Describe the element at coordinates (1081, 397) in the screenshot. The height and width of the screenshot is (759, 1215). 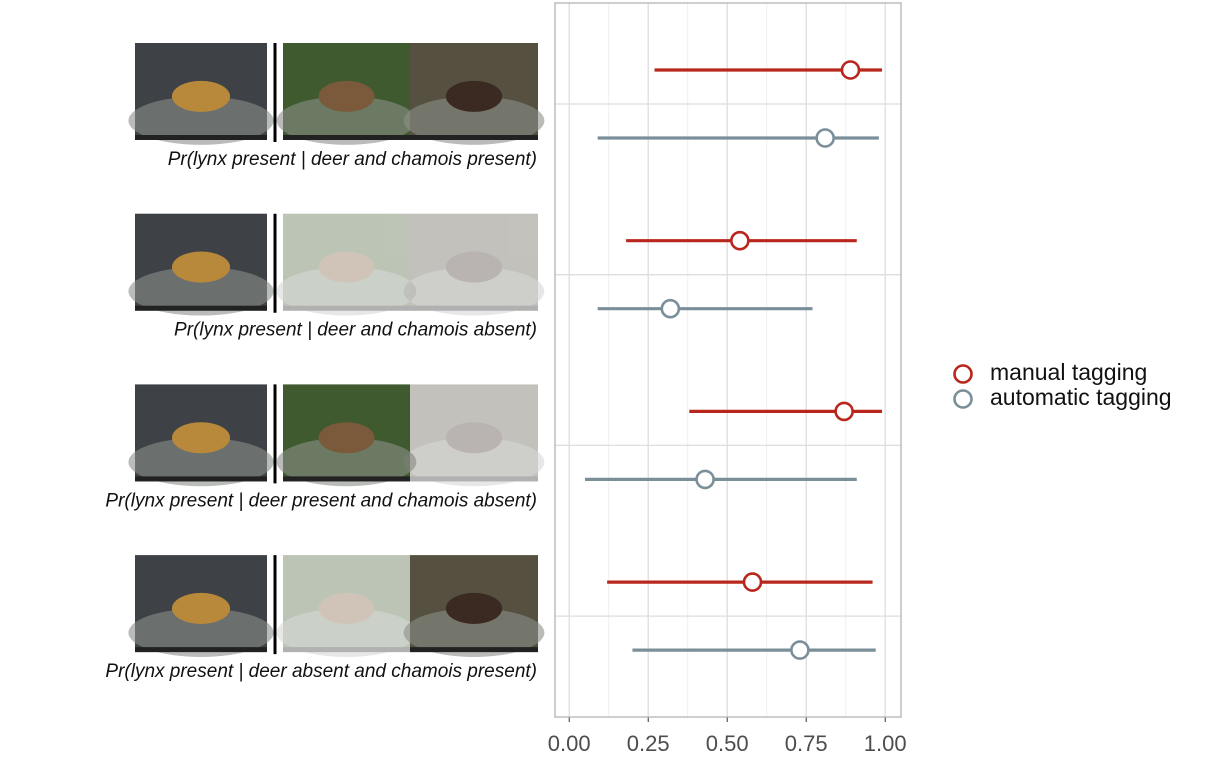
I see `legend-label: automatic tagging` at that location.